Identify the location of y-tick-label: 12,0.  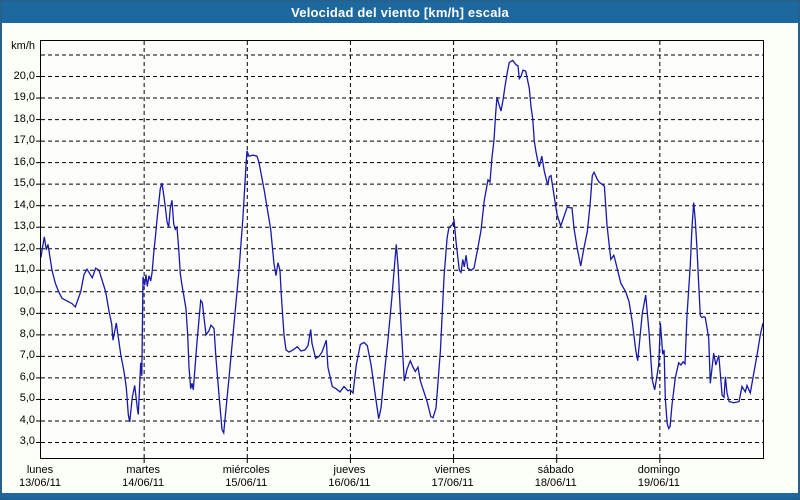
(24, 247).